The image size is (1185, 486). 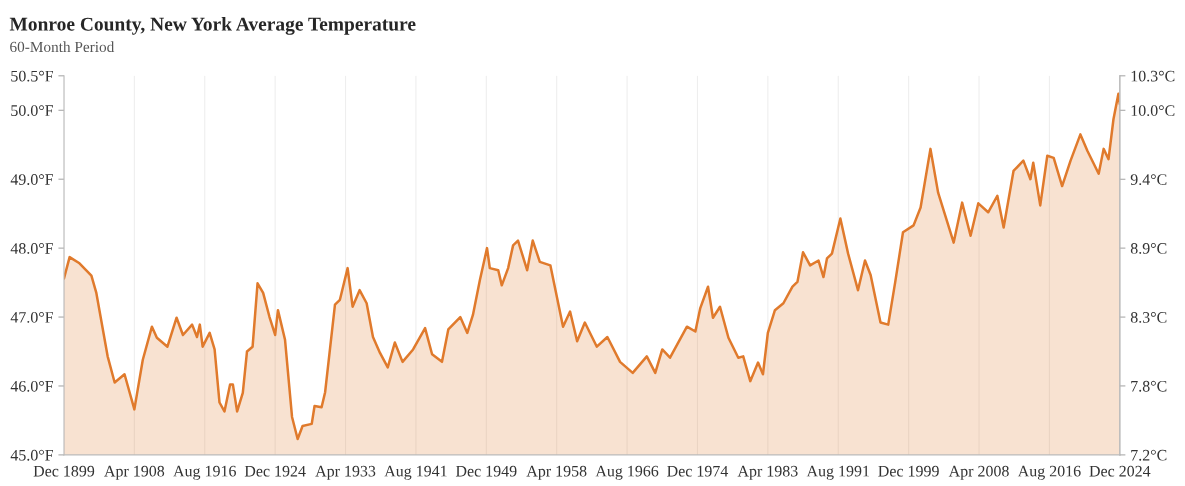 I want to click on x-tick-label: Apr 1958, so click(x=556, y=472).